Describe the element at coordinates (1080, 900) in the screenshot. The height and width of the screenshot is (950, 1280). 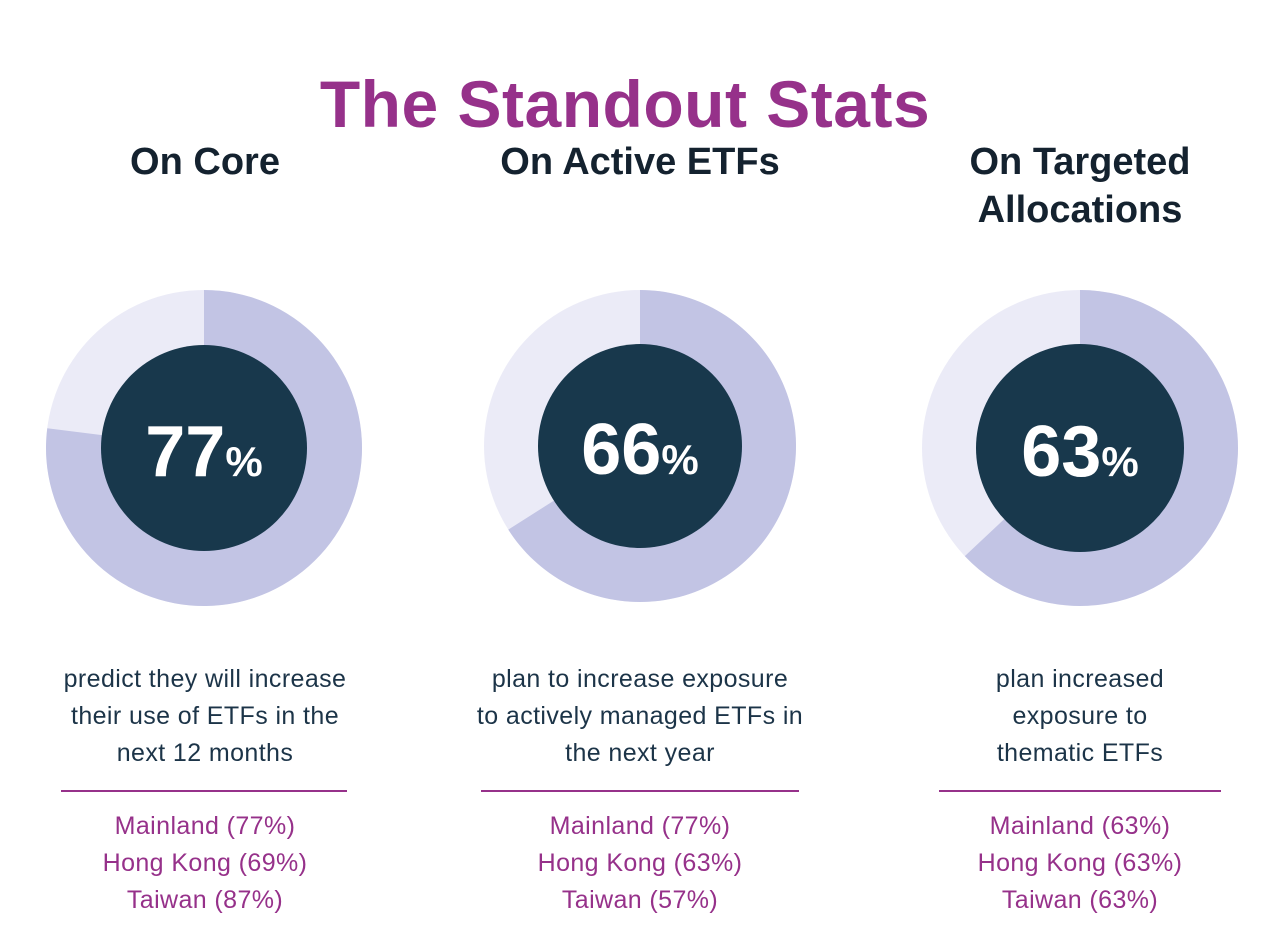
I see `region-stat: Taiwan (63%)` at that location.